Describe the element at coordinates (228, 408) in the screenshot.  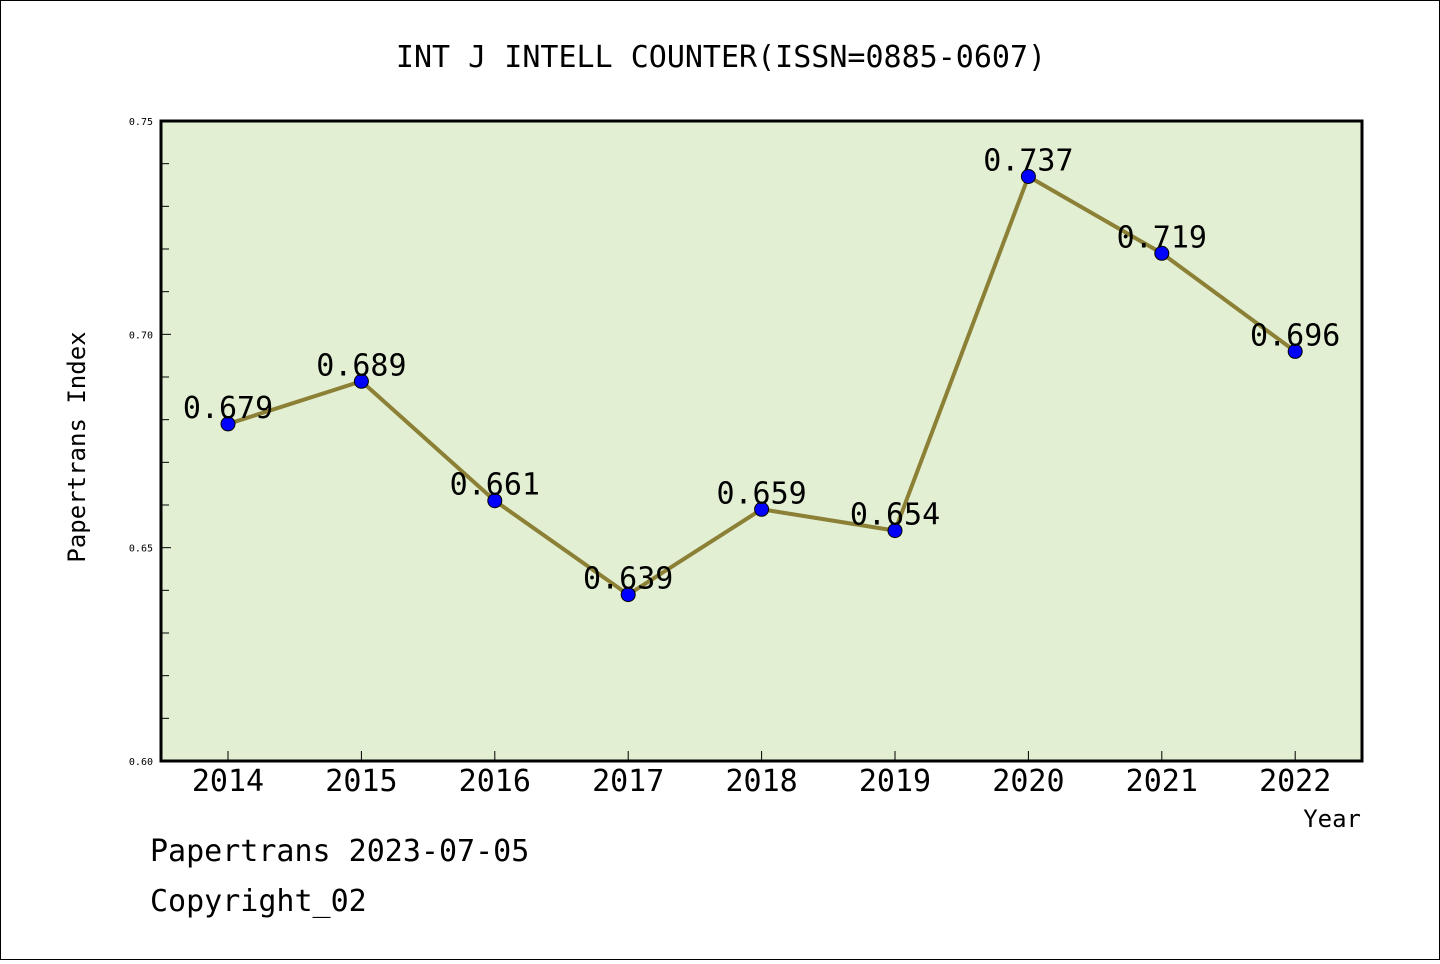
I see `data-label: 0.679` at that location.